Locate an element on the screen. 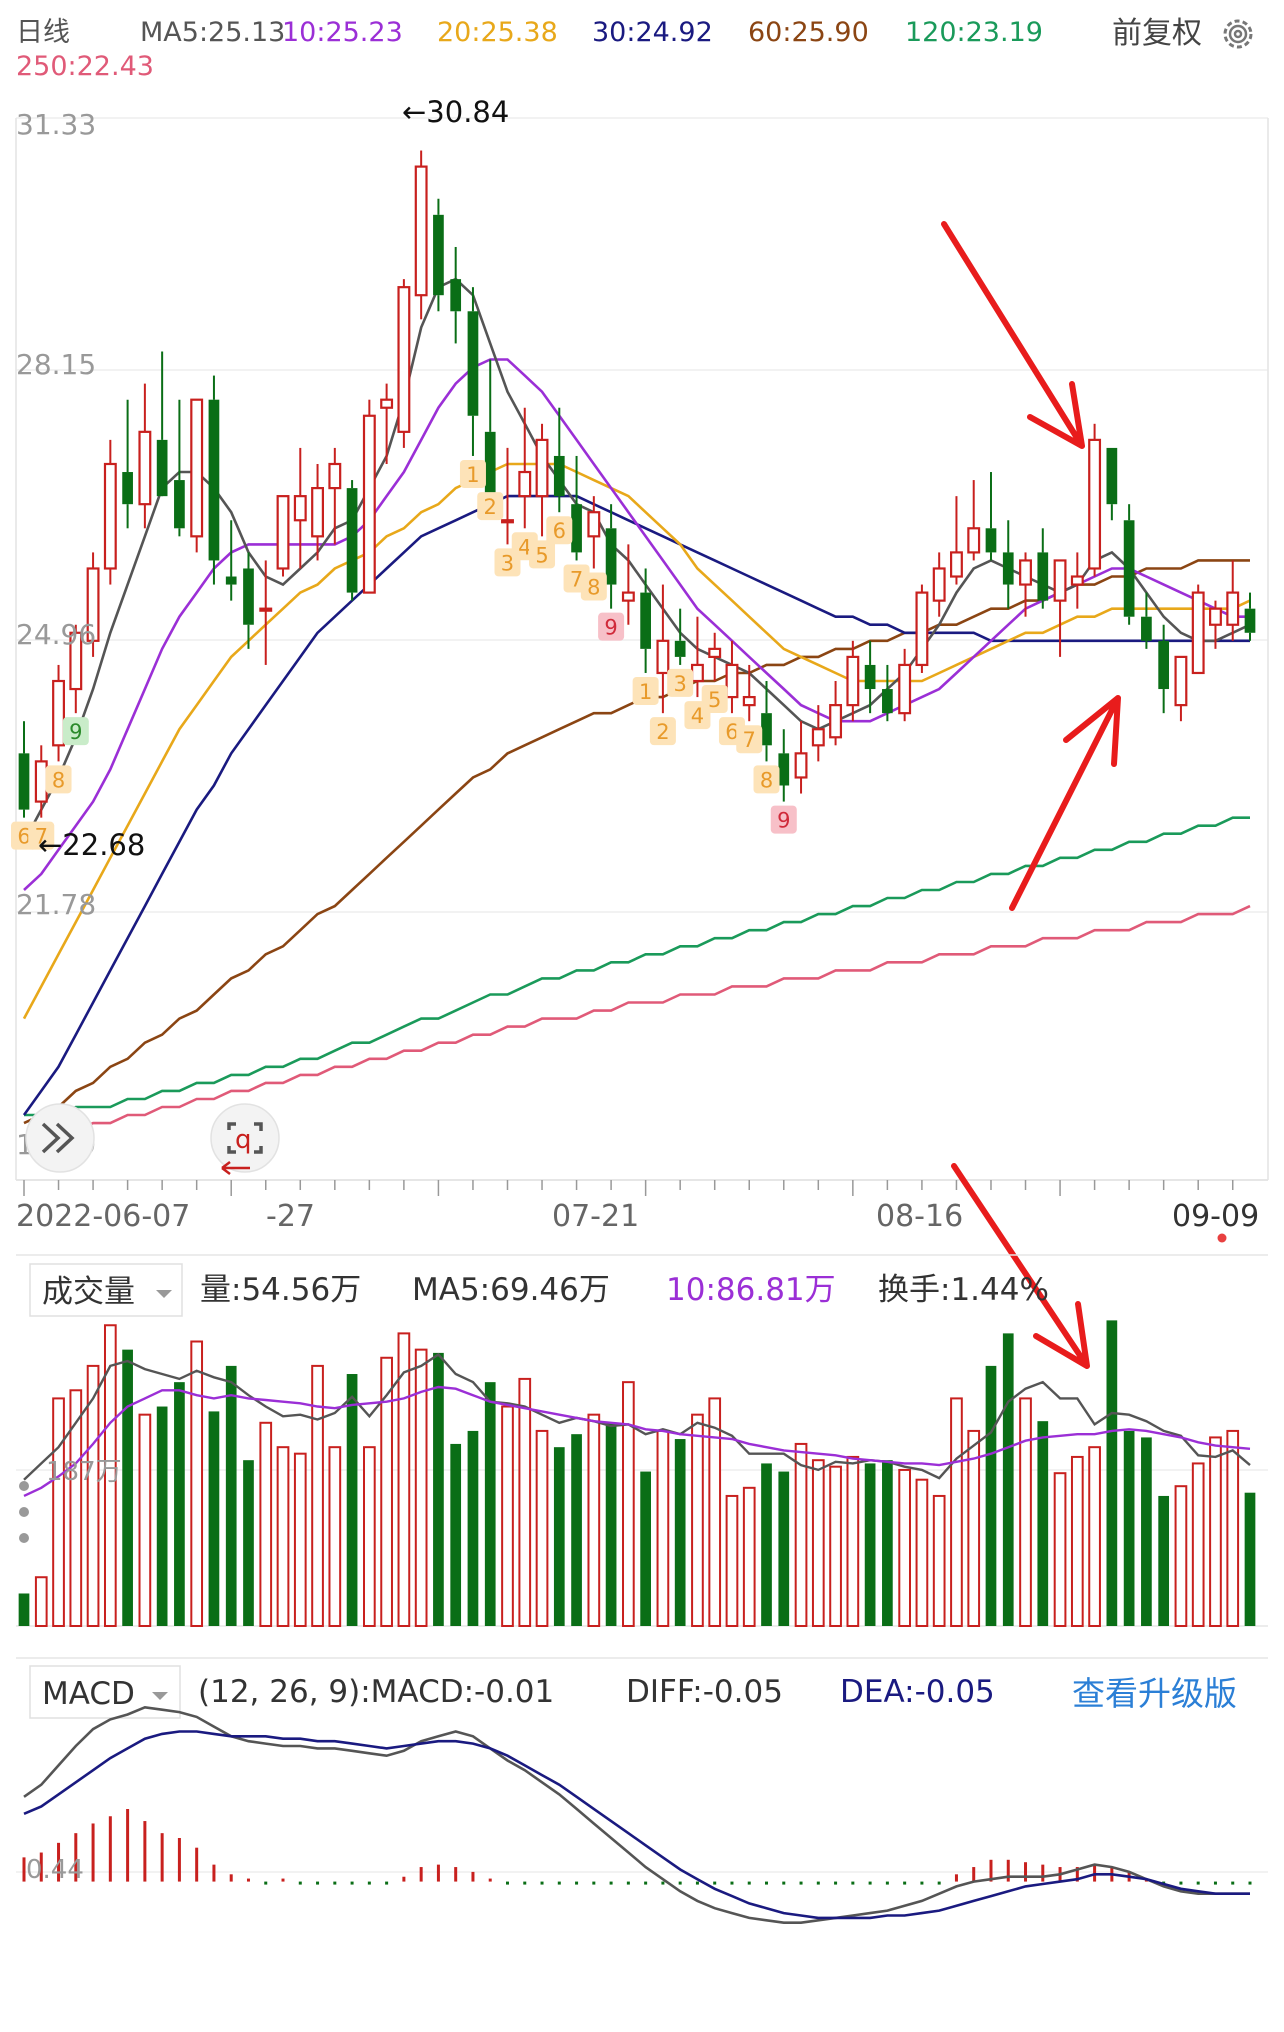 The height and width of the screenshot is (2032, 1284). ma250-line is located at coordinates (637, 1022).